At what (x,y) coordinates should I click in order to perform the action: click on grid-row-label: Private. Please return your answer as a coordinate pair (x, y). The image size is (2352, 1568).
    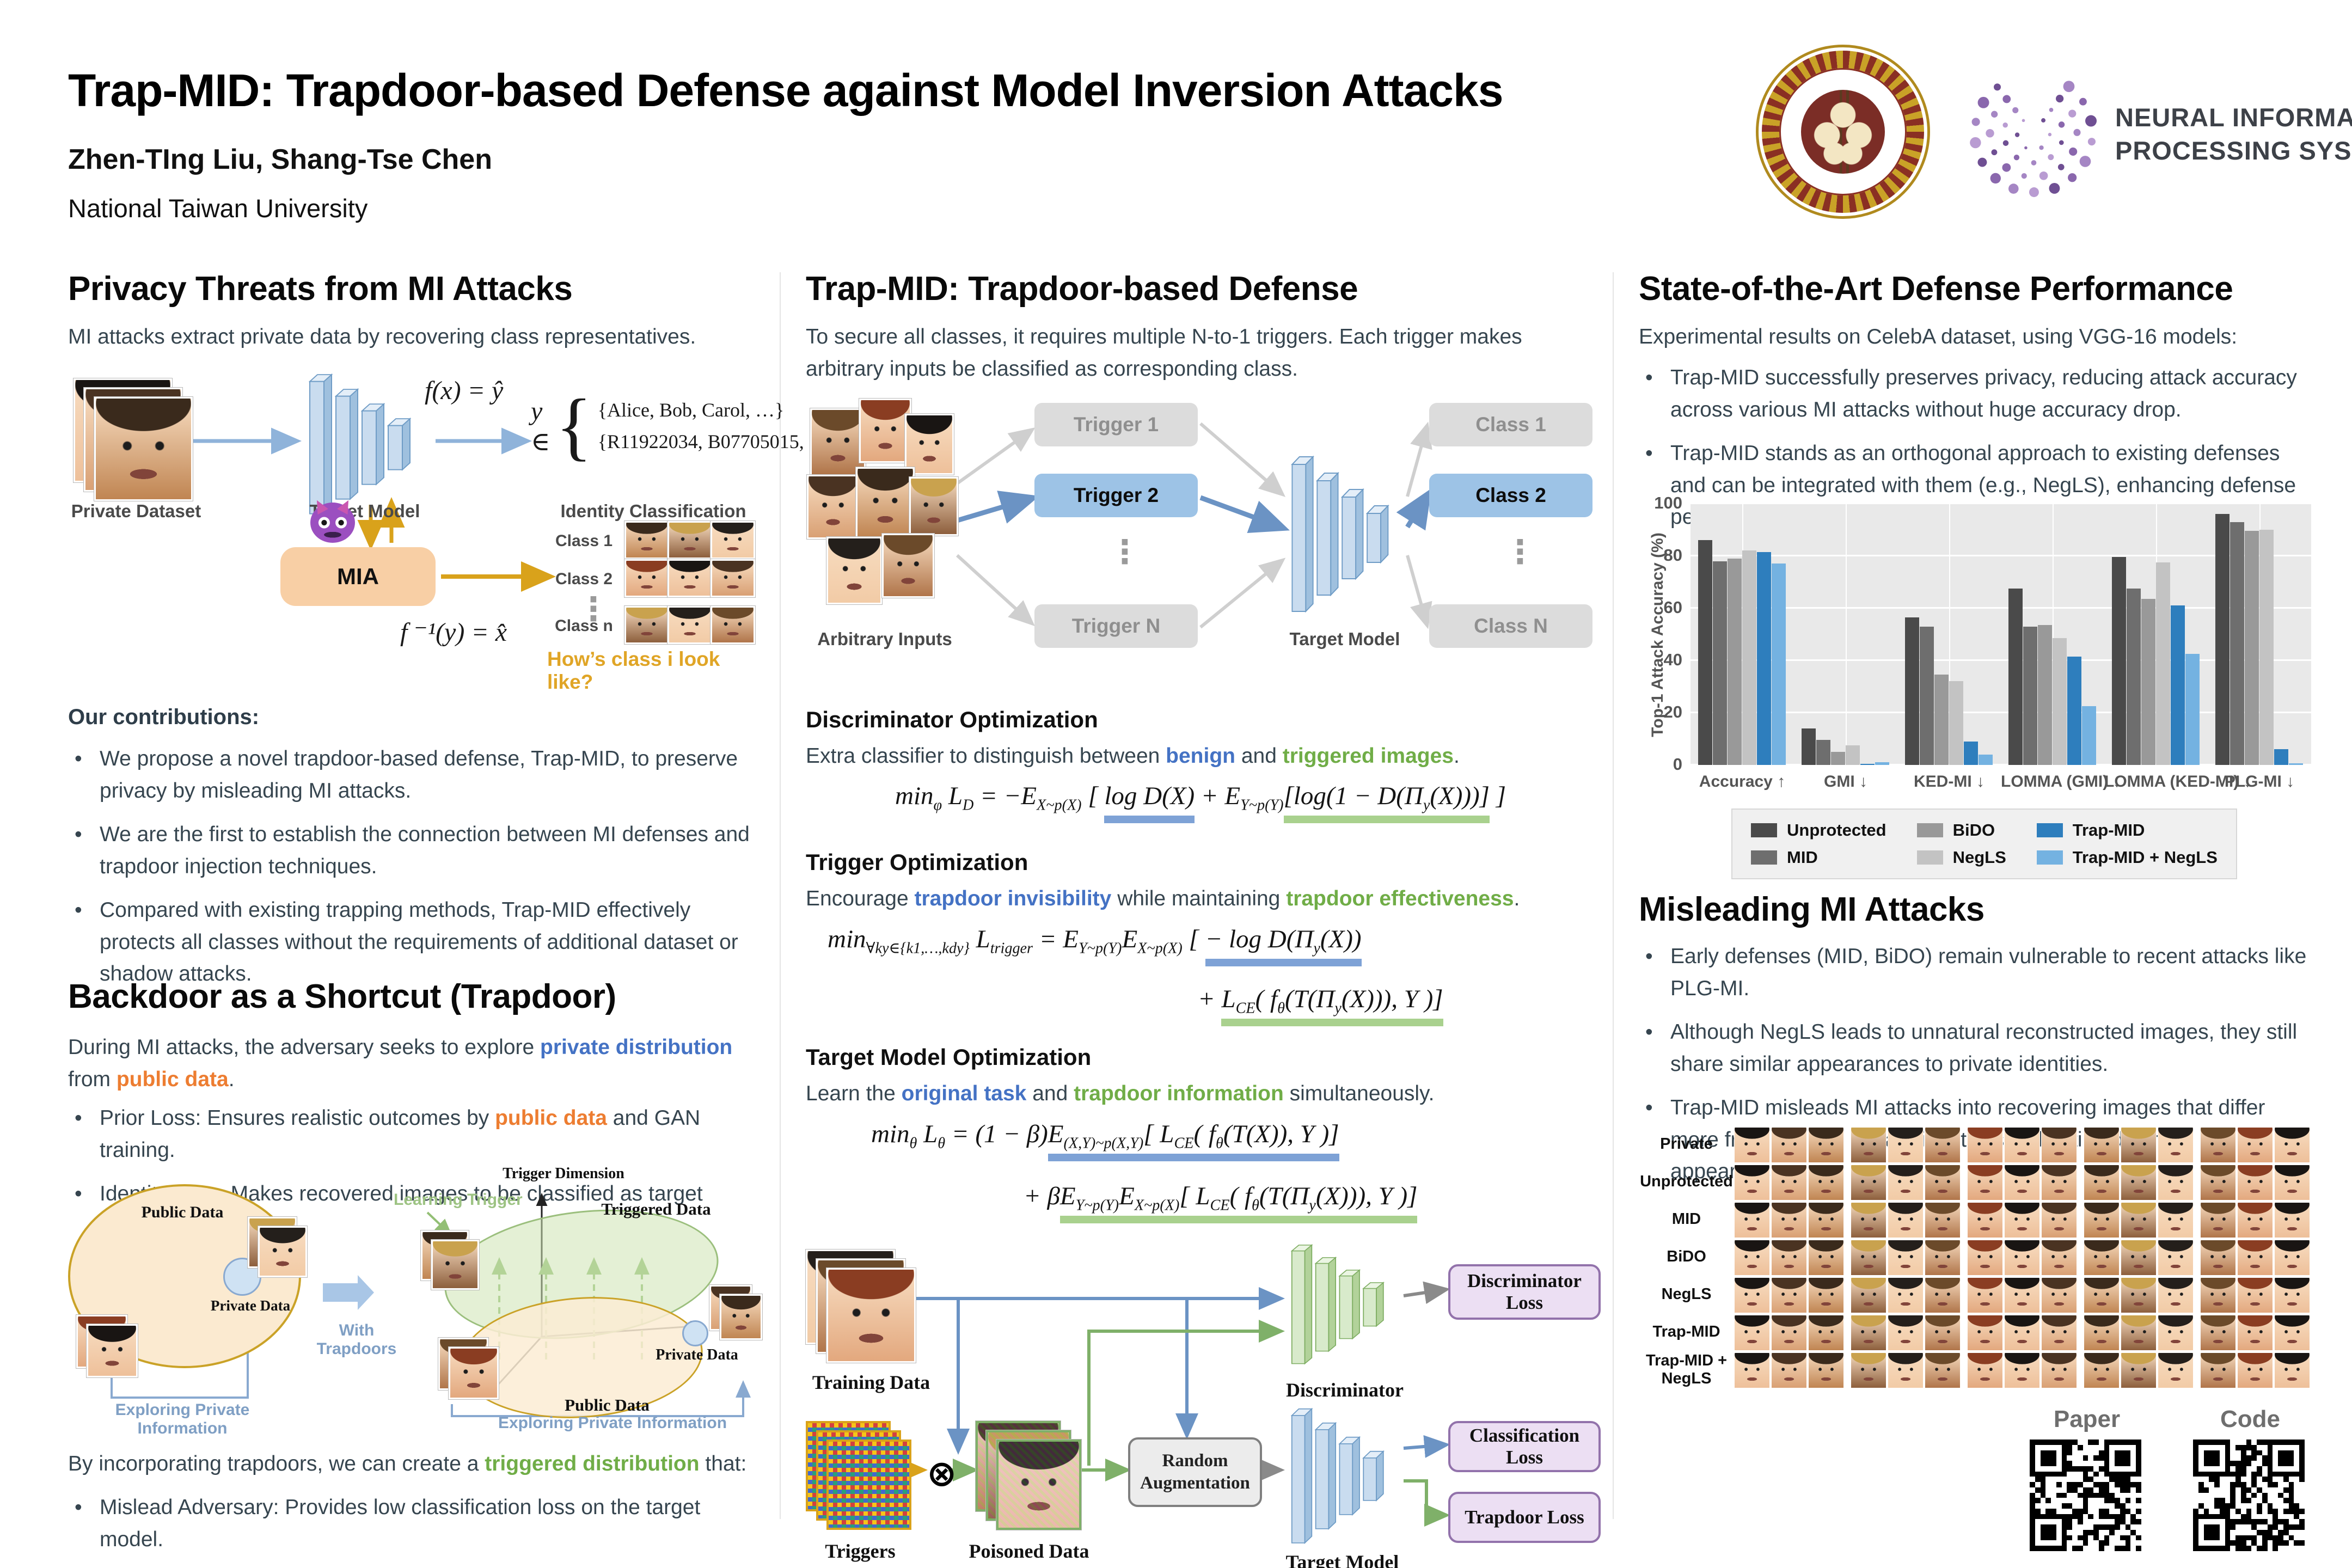
    Looking at the image, I should click on (1686, 1144).